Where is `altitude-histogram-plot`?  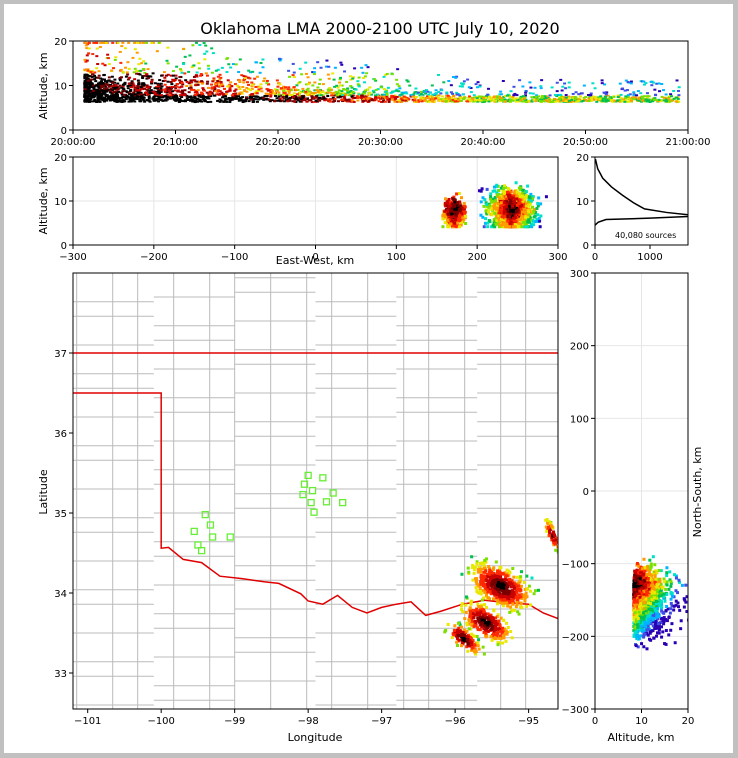
altitude-histogram-plot is located at coordinates (641, 192).